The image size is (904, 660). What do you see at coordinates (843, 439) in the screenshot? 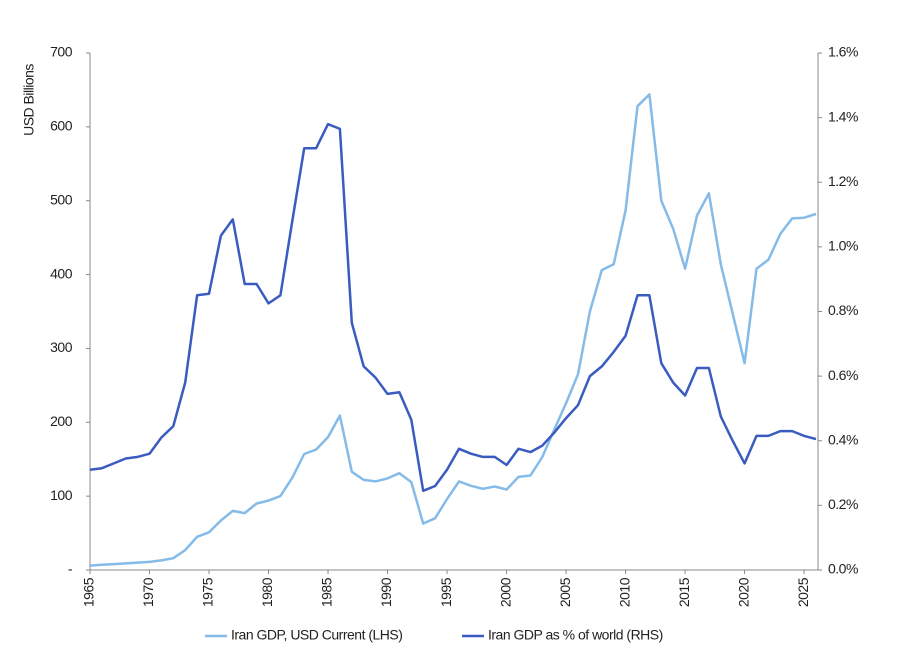
I see `y2-tick-label: 0.4%` at bounding box center [843, 439].